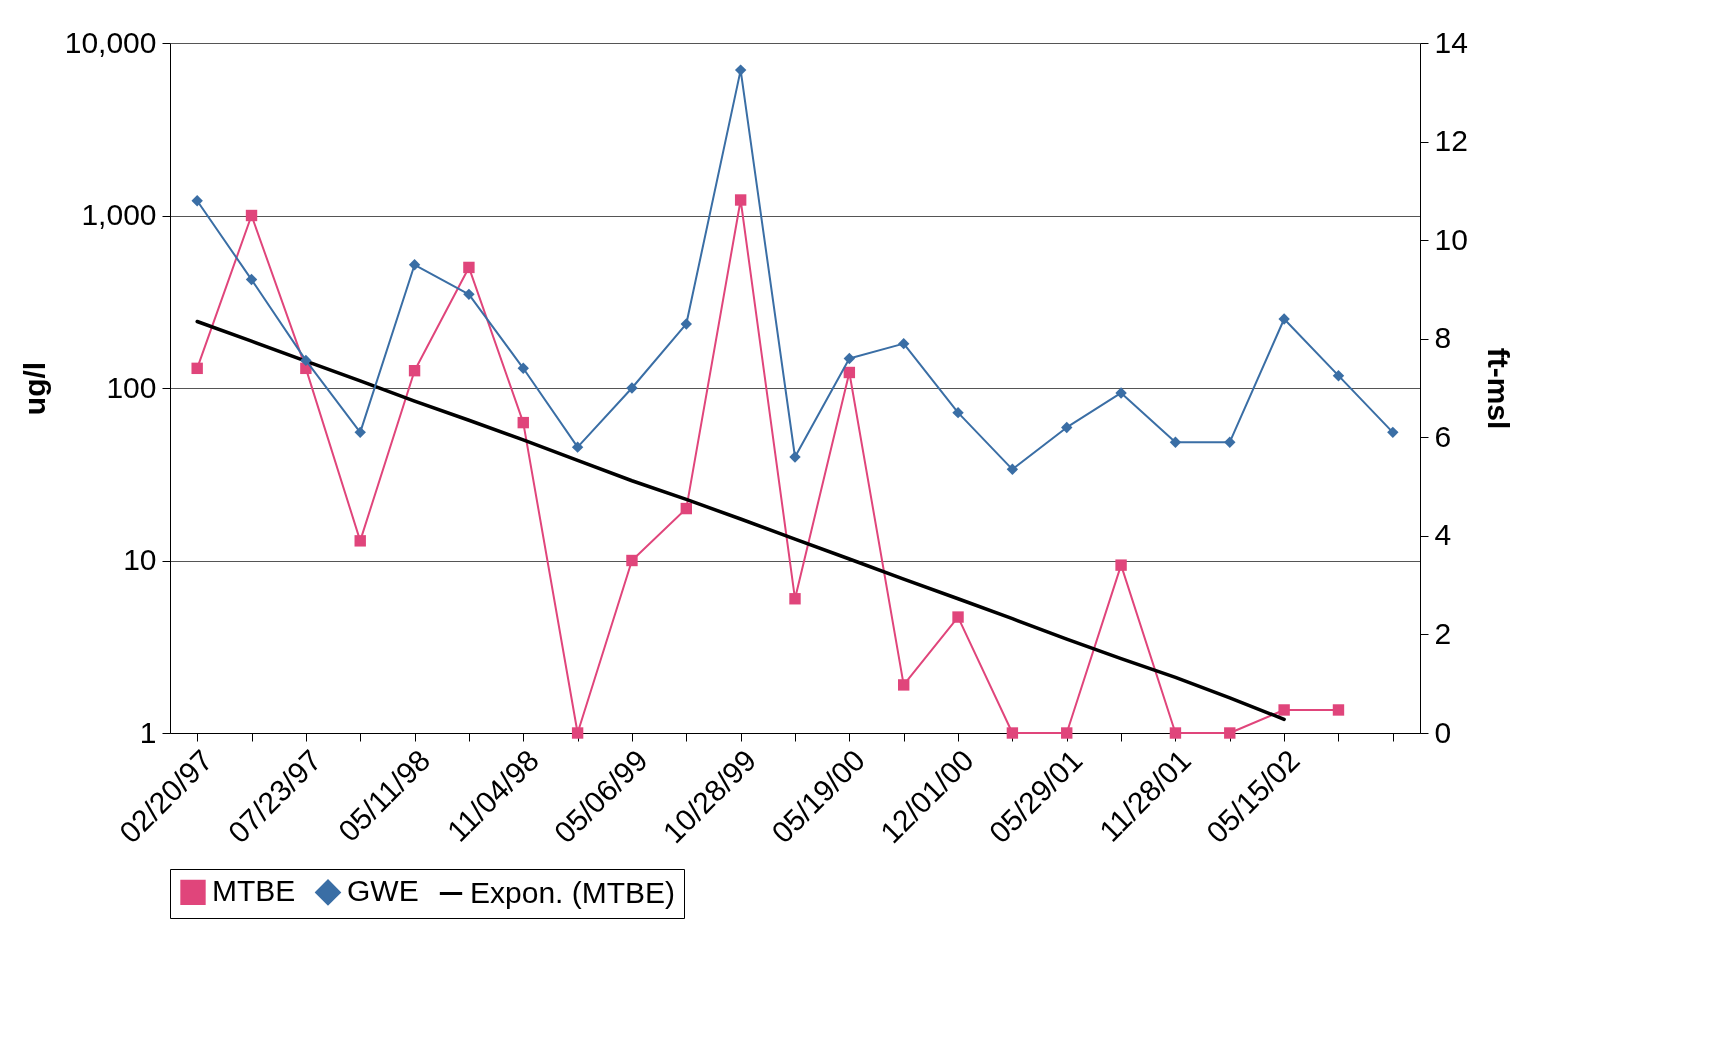 The height and width of the screenshot is (1046, 1722). Describe the element at coordinates (1451, 42) in the screenshot. I see `y2-tick-label: 14` at that location.